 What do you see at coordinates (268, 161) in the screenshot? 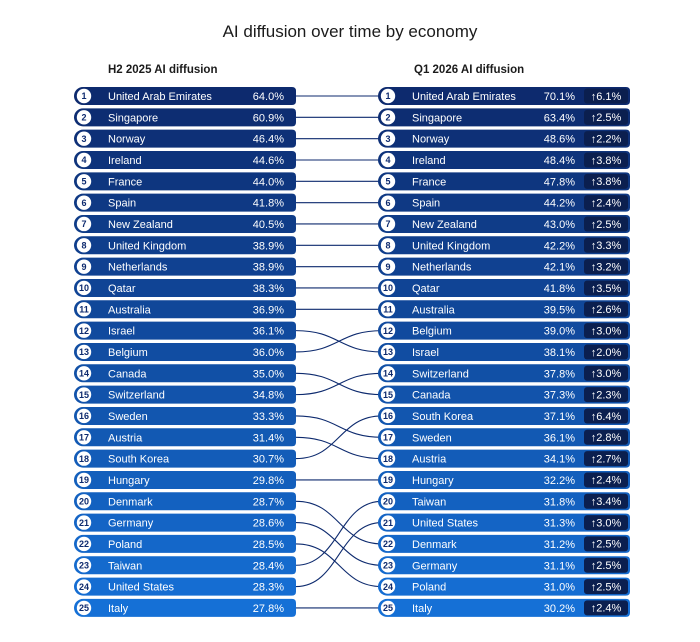
I see `left-value: 44.6%` at bounding box center [268, 161].